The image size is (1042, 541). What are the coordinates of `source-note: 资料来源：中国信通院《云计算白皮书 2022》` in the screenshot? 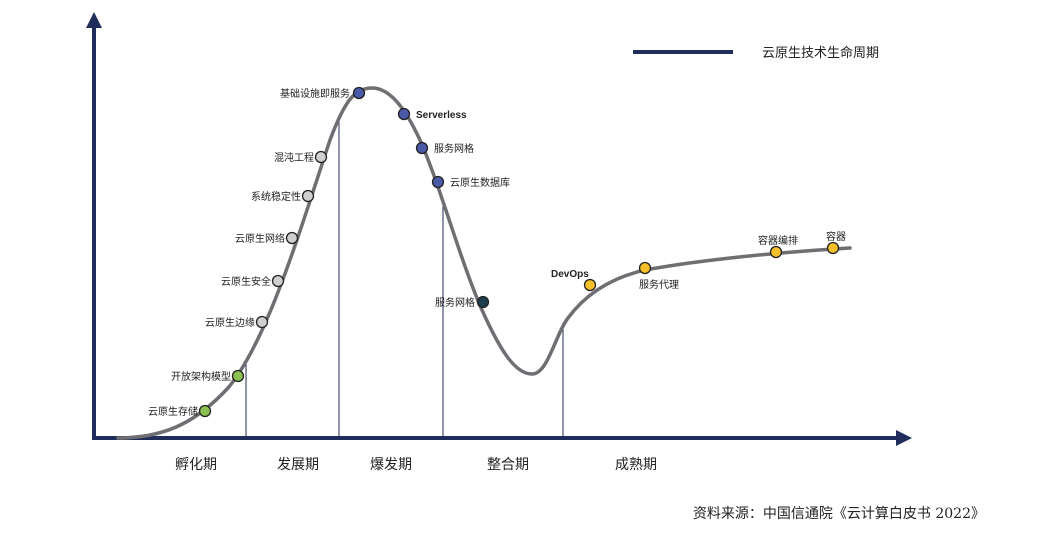 It's located at (839, 514).